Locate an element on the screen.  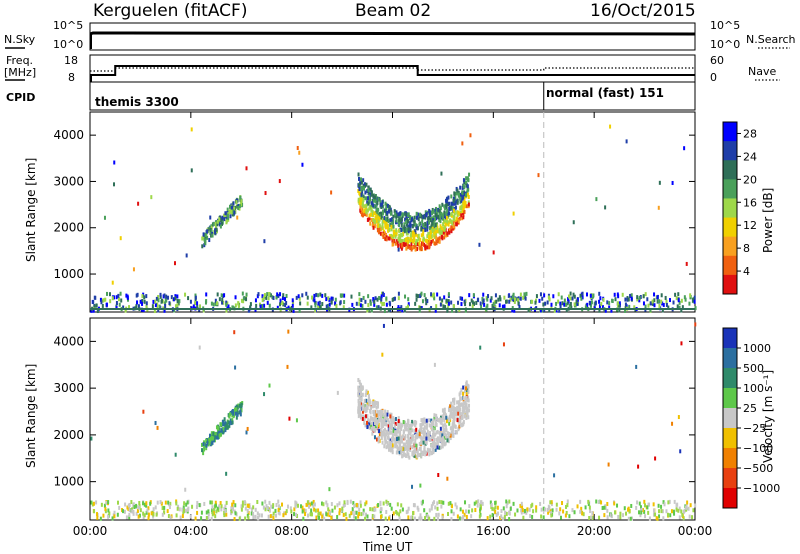
nsearch-tick-bottom: 10^0 is located at coordinates (725, 44).